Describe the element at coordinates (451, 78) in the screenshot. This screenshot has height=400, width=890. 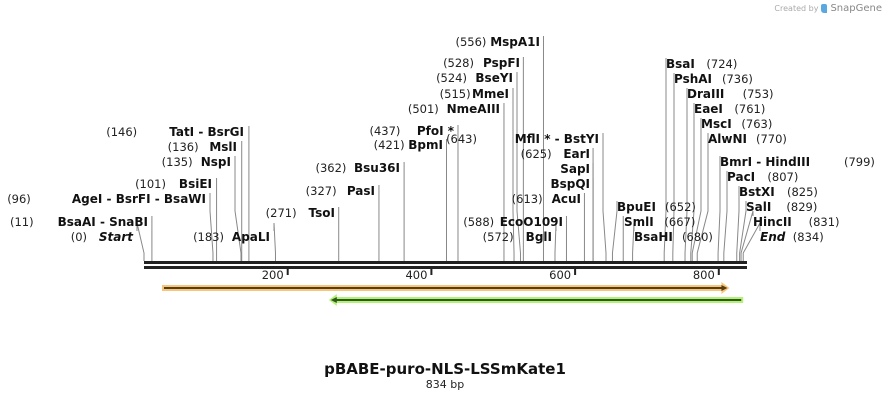
I see `cut-position: (524)` at that location.